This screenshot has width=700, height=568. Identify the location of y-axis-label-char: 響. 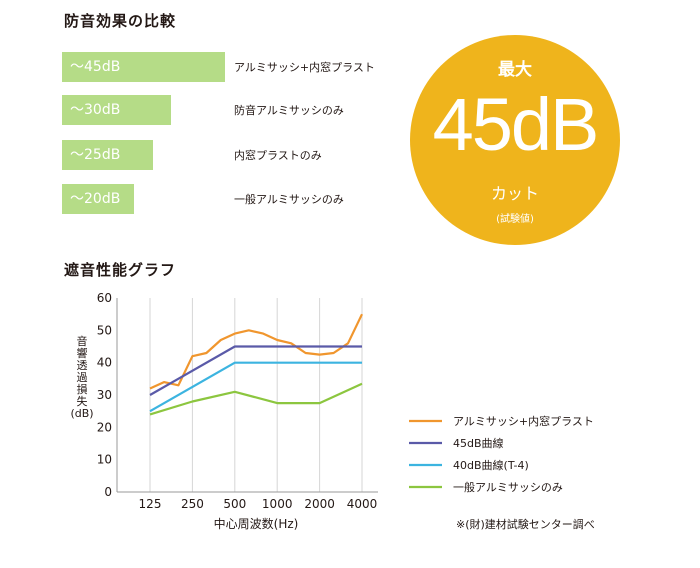
(82, 353).